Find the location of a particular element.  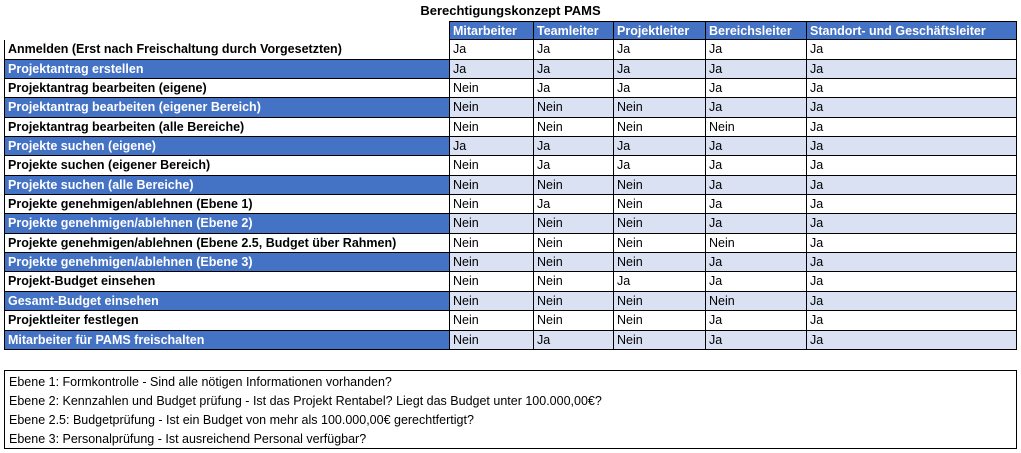

table-row: Gesamt-Budget einsehen Nein Nein Nein Nein Ja is located at coordinates (510, 301).